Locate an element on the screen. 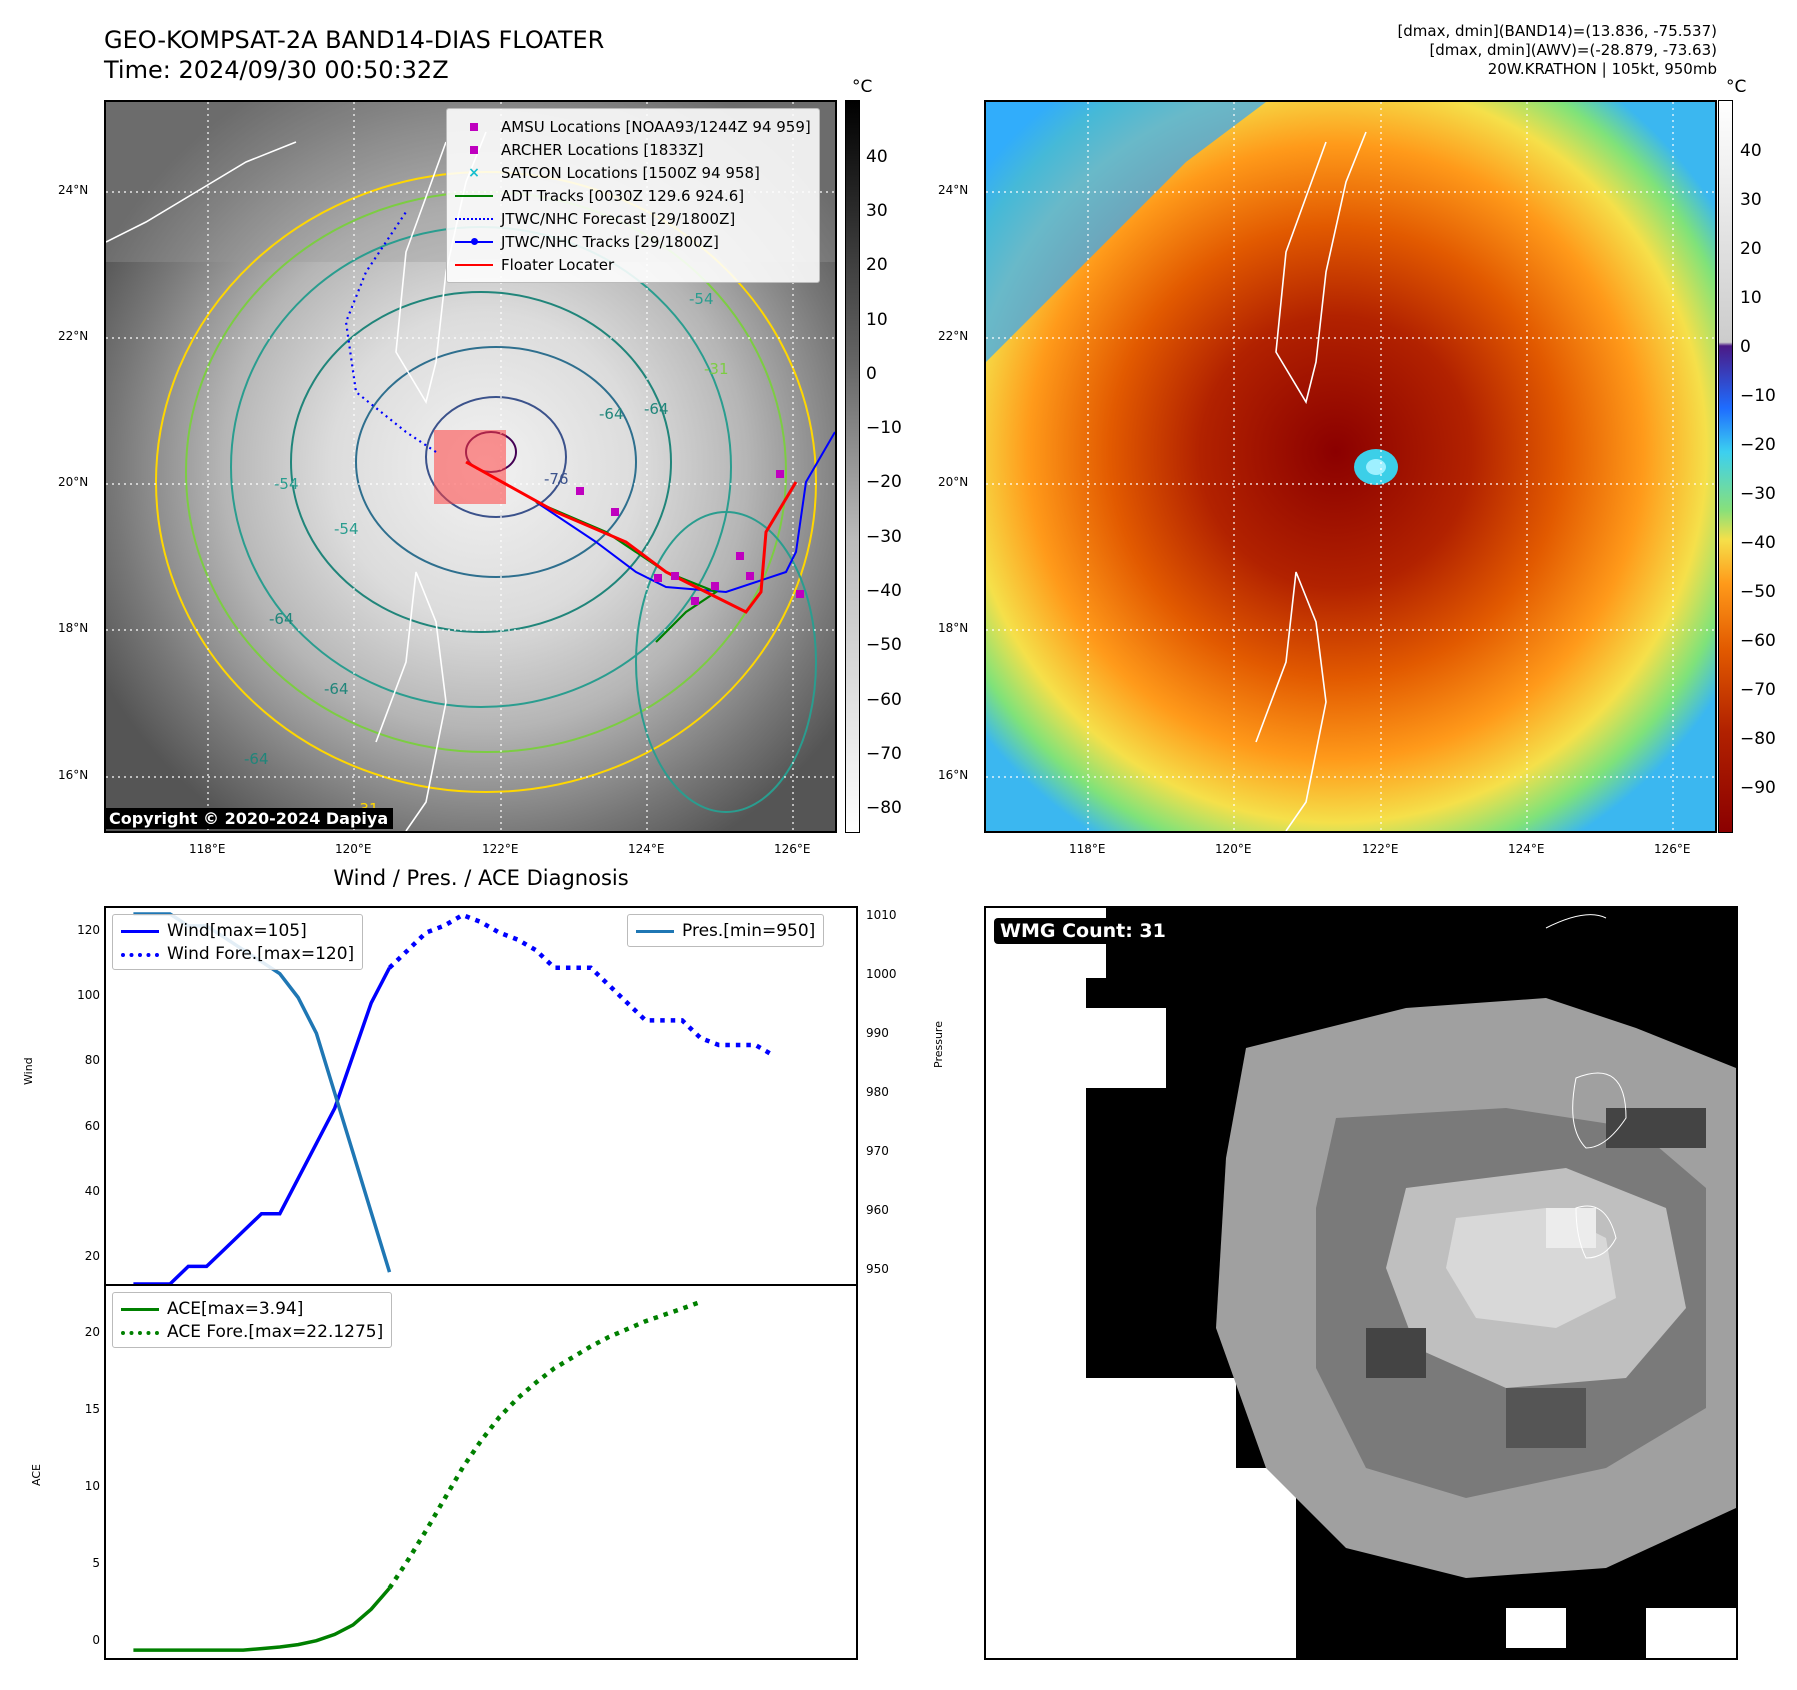 Image resolution: width=1797 pixels, height=1690 pixels. ace-series-line is located at coordinates (262, 1619).